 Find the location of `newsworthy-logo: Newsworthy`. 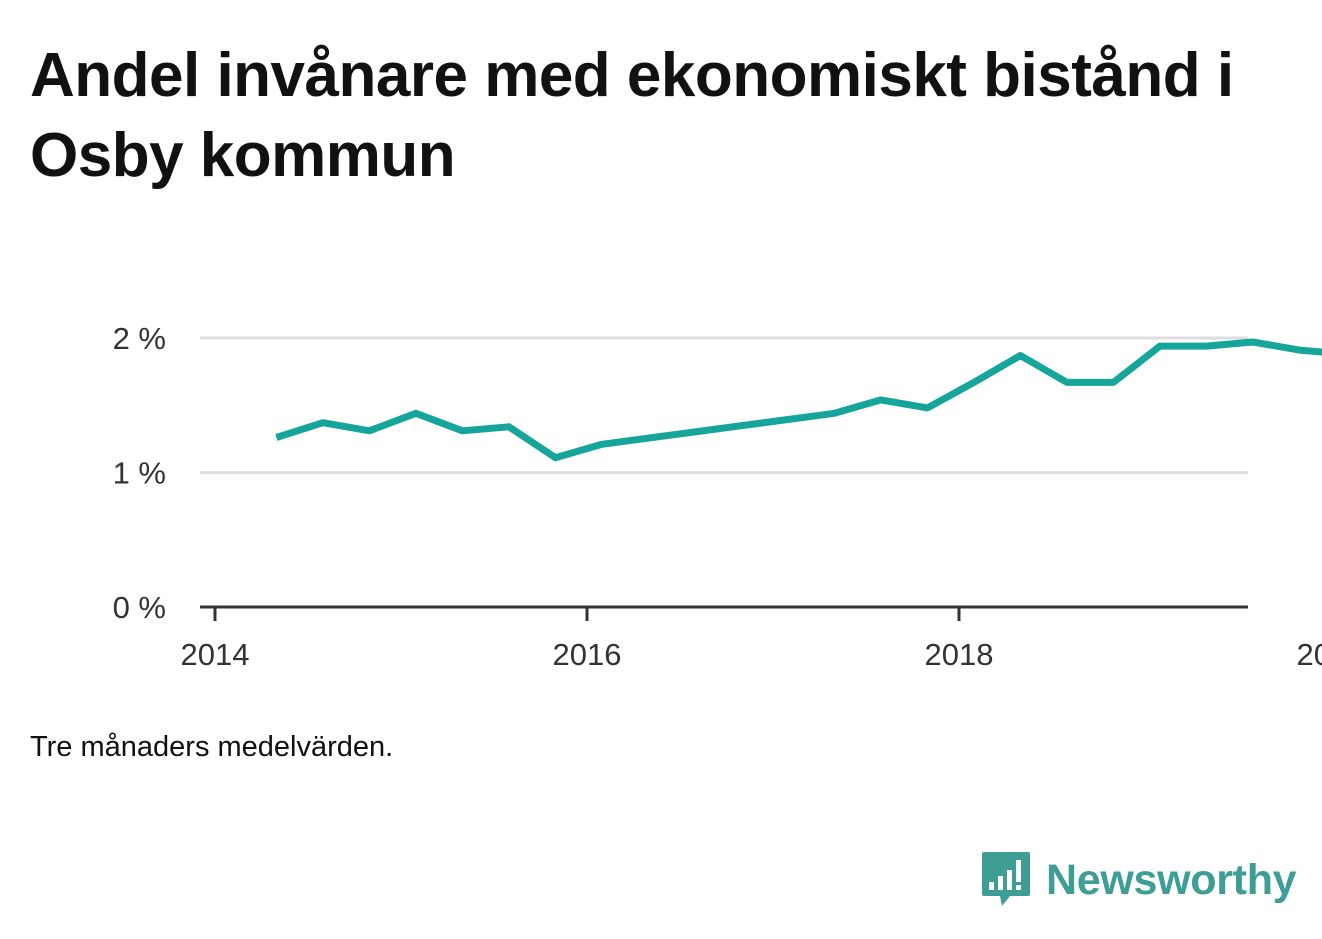

newsworthy-logo: Newsworthy is located at coordinates (1138, 880).